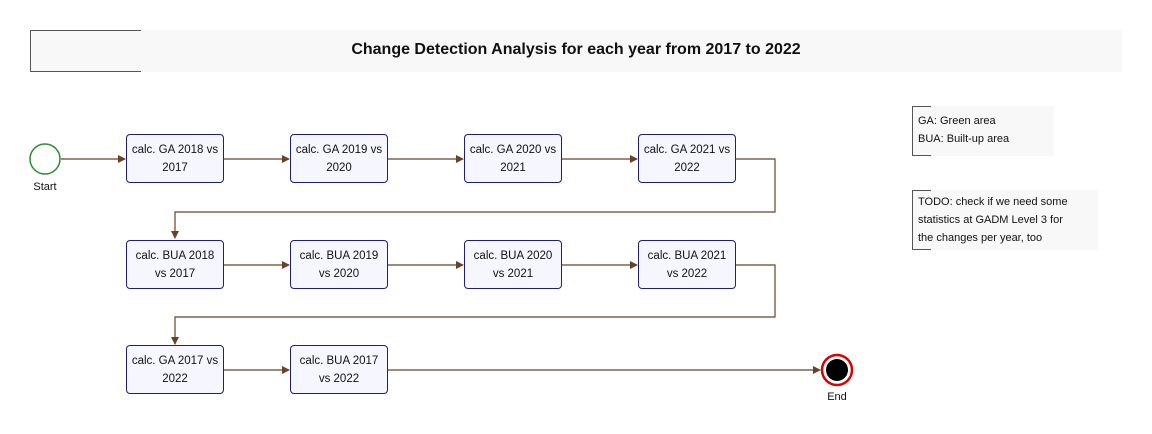 The width and height of the screenshot is (1152, 434). What do you see at coordinates (339, 264) in the screenshot?
I see `activity-bua-2019-vs-2020: calc. BUA 2019 vs 2020` at bounding box center [339, 264].